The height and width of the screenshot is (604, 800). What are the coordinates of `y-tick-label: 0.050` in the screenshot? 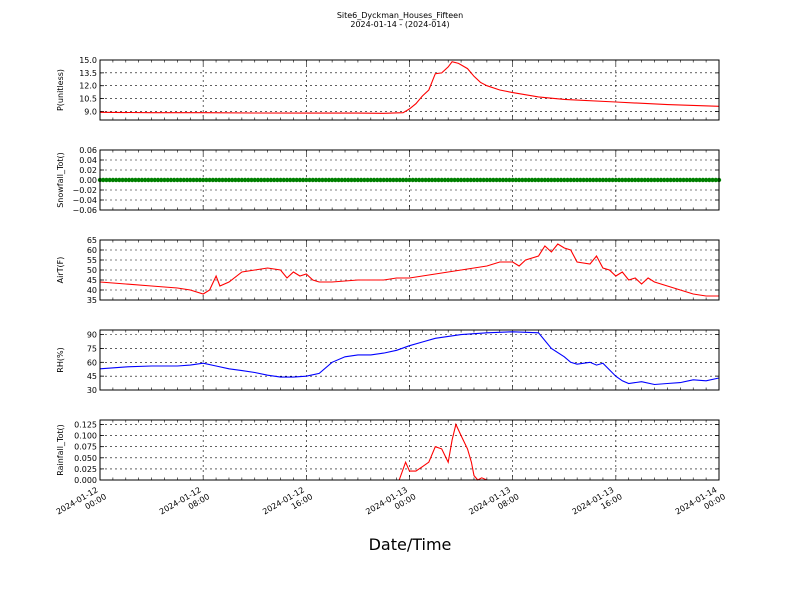 It's located at (85, 458).